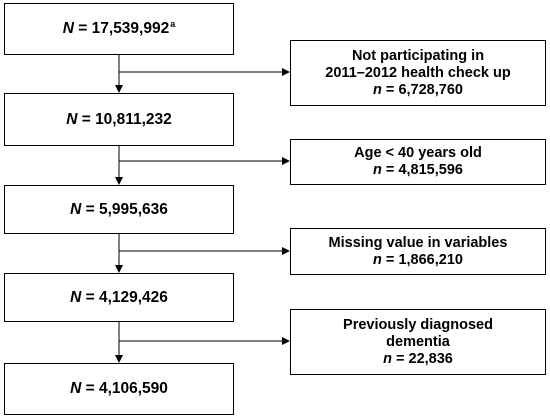  What do you see at coordinates (418, 89) in the screenshot?
I see `exclusion-box-1-count: n = 6,728,760` at bounding box center [418, 89].